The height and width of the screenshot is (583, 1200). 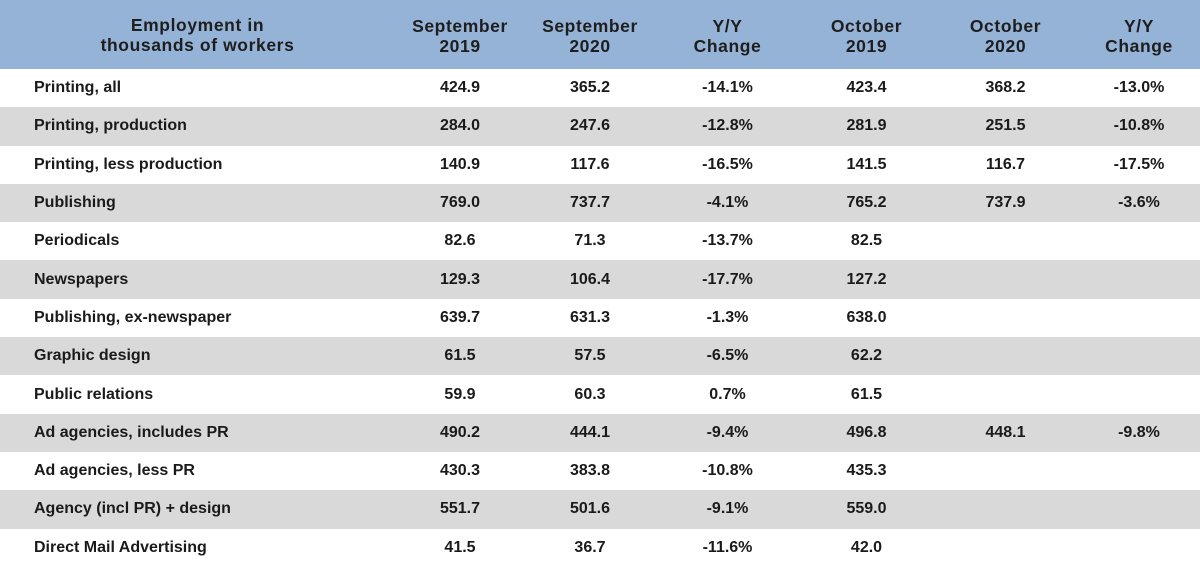 What do you see at coordinates (128, 164) in the screenshot?
I see `row-label: Printing, less production` at bounding box center [128, 164].